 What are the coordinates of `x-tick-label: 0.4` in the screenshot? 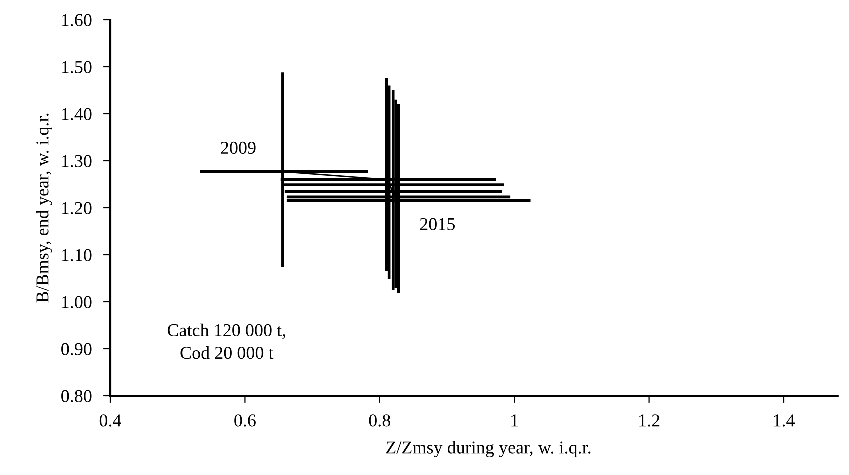 It's located at (111, 420).